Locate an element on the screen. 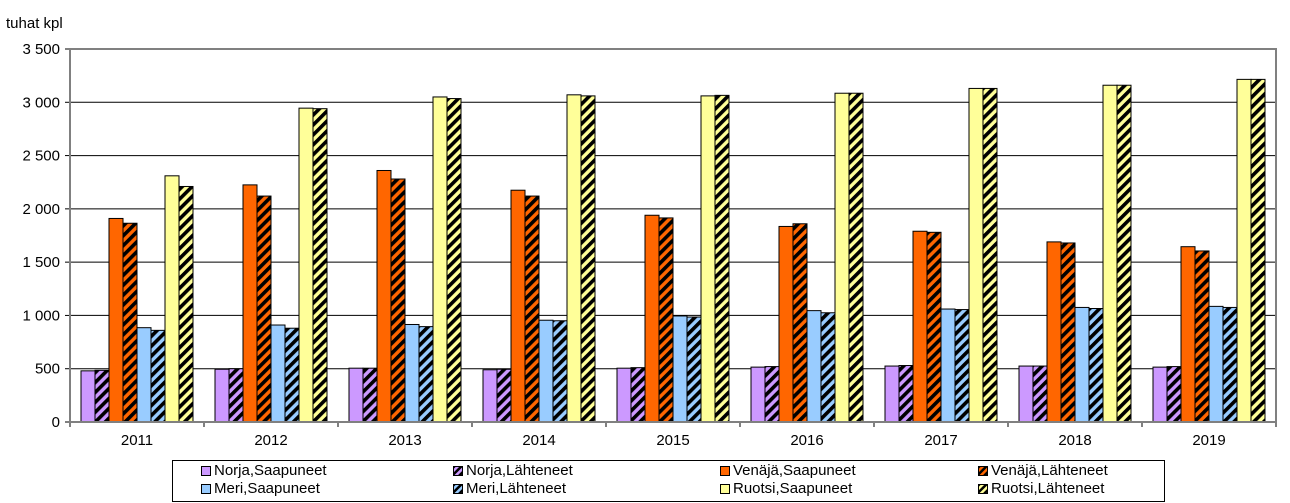  x-tick-label: 2018 is located at coordinates (1074, 440).